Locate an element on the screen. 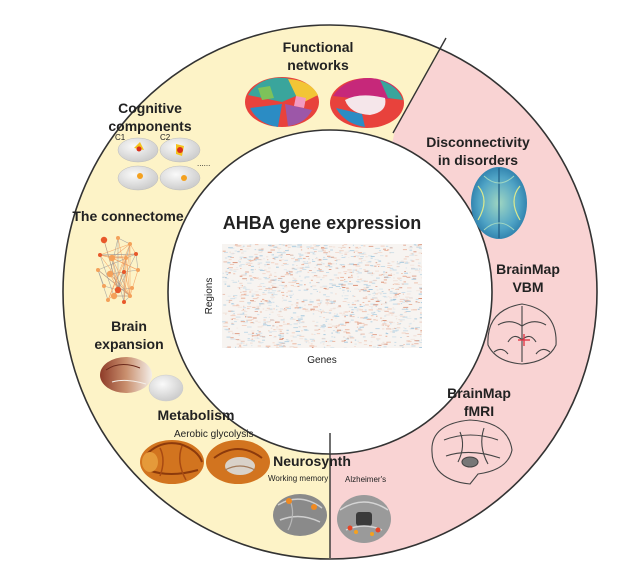 Image resolution: width=641 pixels, height=575 pixels. aerobic-glycolysis-label: Aerobic glycolysis is located at coordinates (213, 434).